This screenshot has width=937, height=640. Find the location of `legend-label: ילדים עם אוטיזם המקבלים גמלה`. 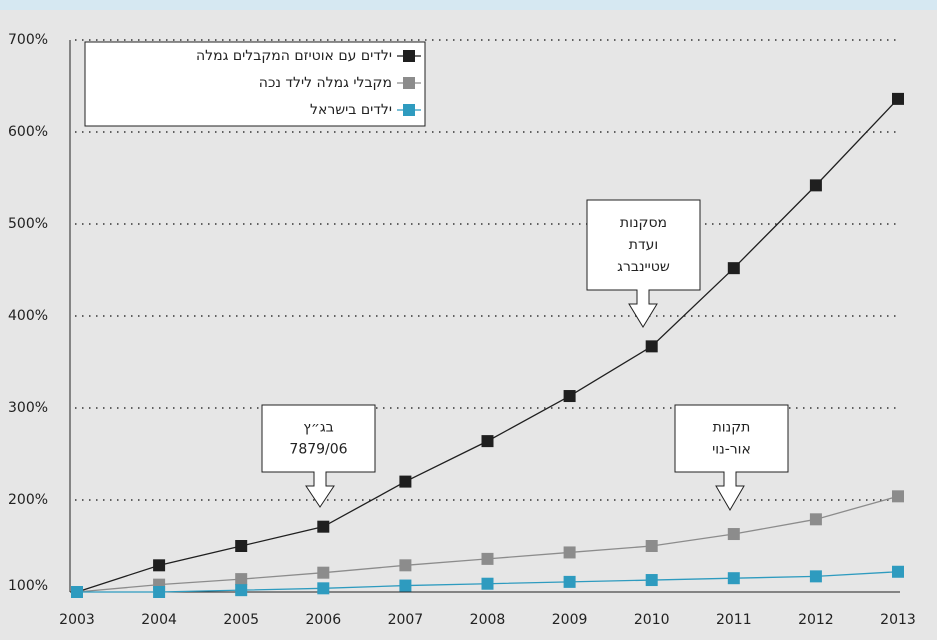

legend-label: ילדים עם אוטיזם המקבלים גמלה is located at coordinates (294, 56).